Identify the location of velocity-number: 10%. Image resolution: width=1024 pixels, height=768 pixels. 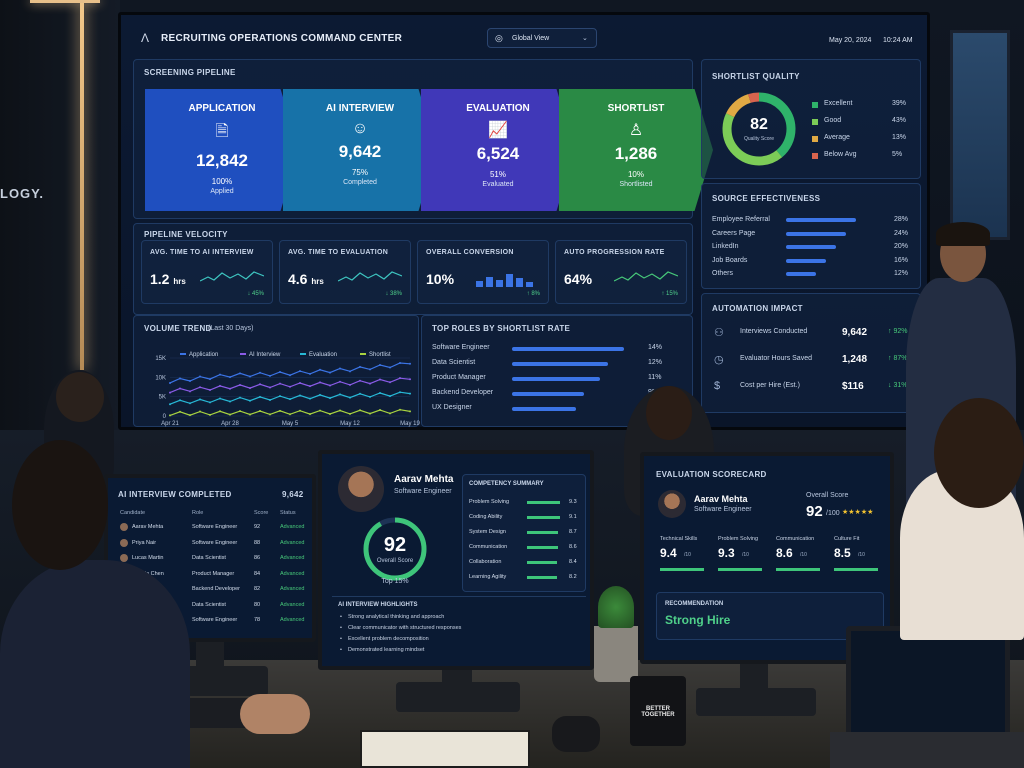
(440, 279).